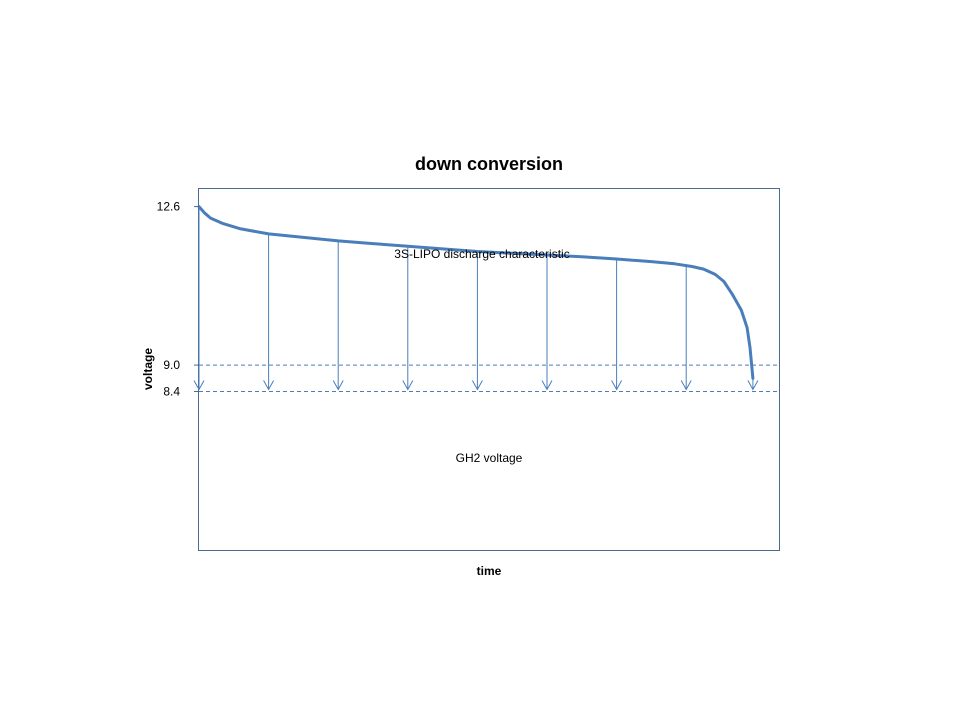 The image size is (960, 720). I want to click on y-tick-label: 8.4, so click(171, 392).